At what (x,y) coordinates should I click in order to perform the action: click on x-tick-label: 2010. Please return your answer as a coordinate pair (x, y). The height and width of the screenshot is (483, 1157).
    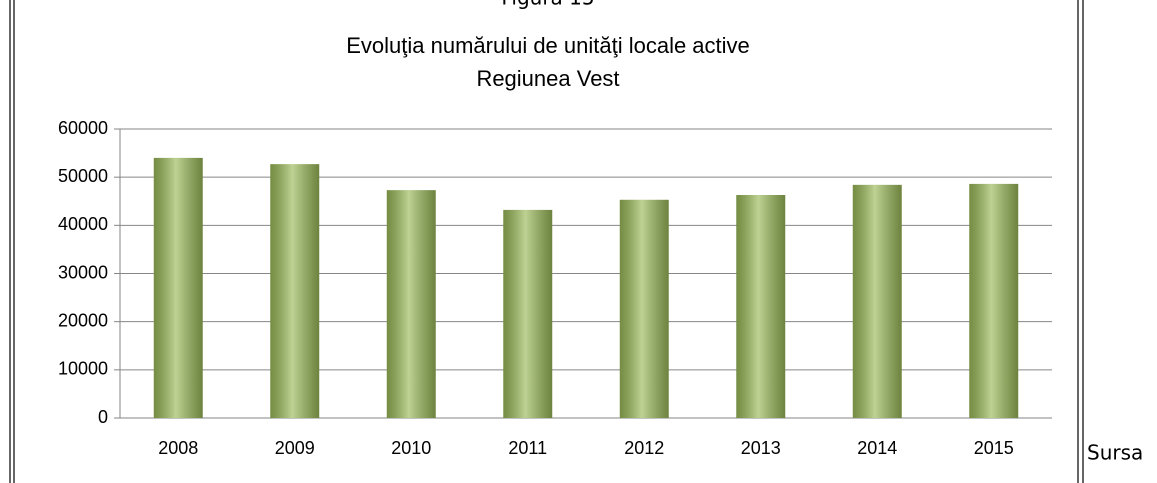
    Looking at the image, I should click on (411, 448).